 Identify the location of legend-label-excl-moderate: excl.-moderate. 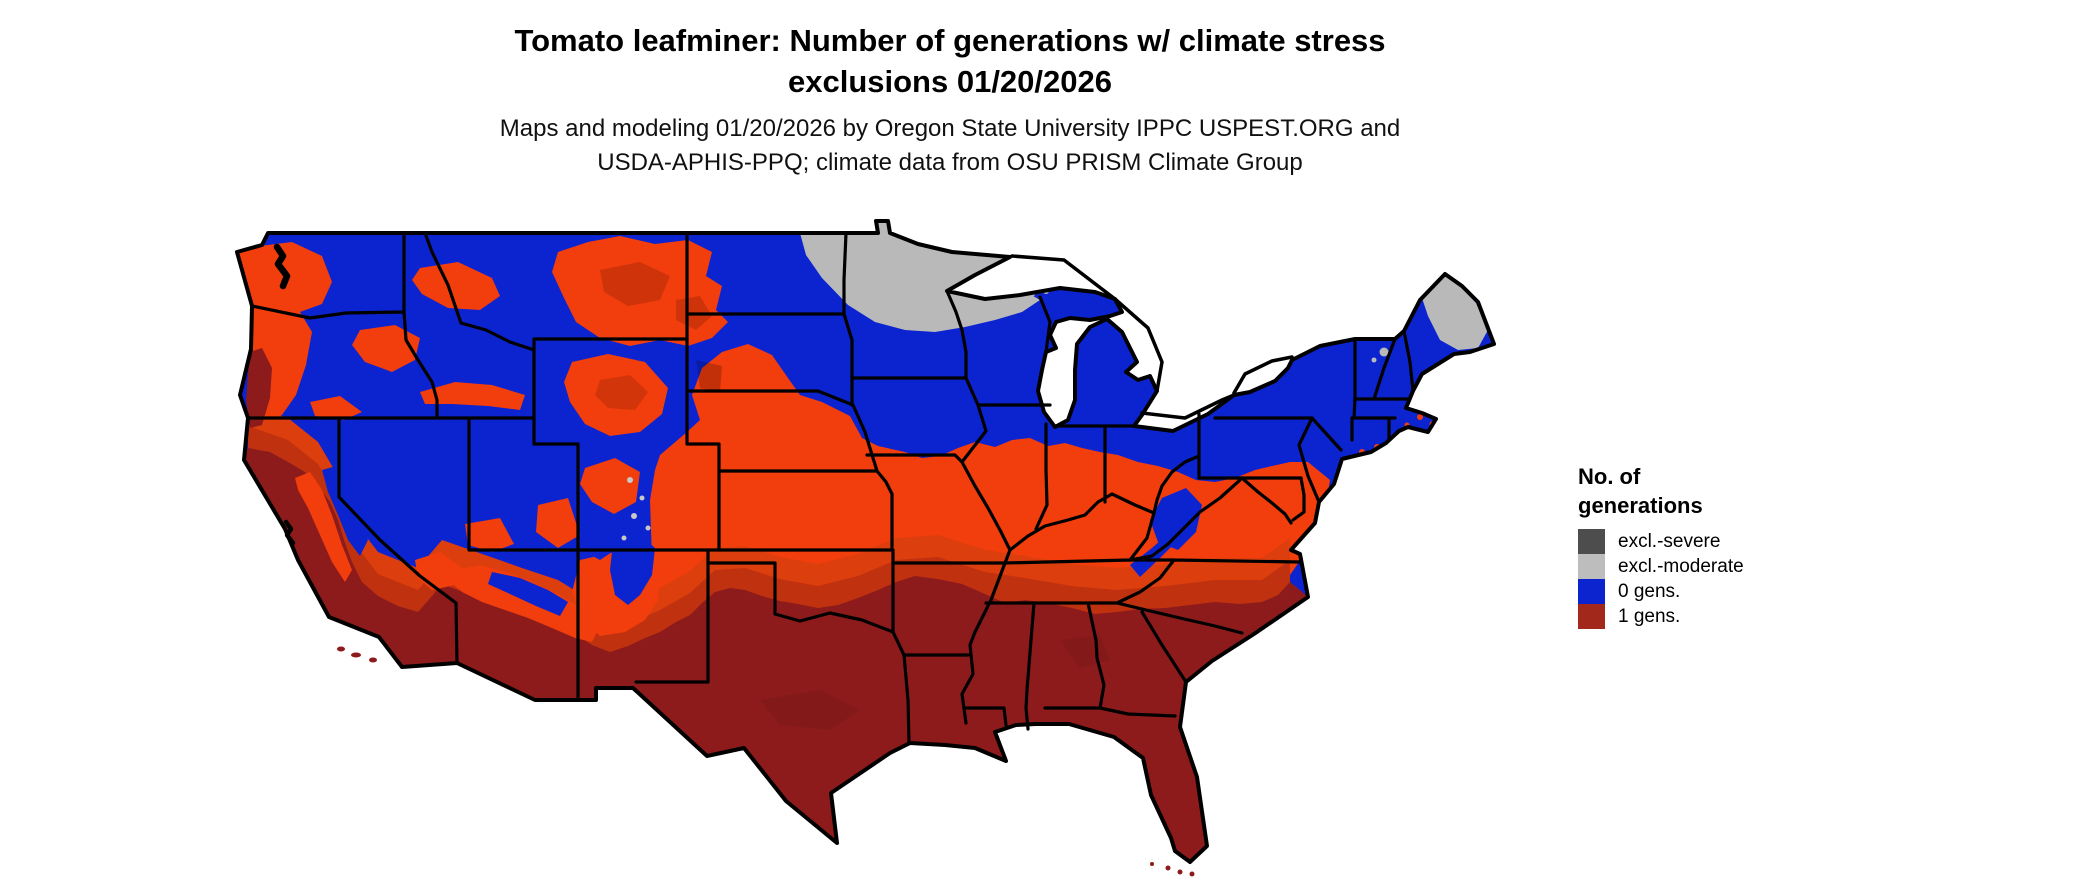
(1681, 566).